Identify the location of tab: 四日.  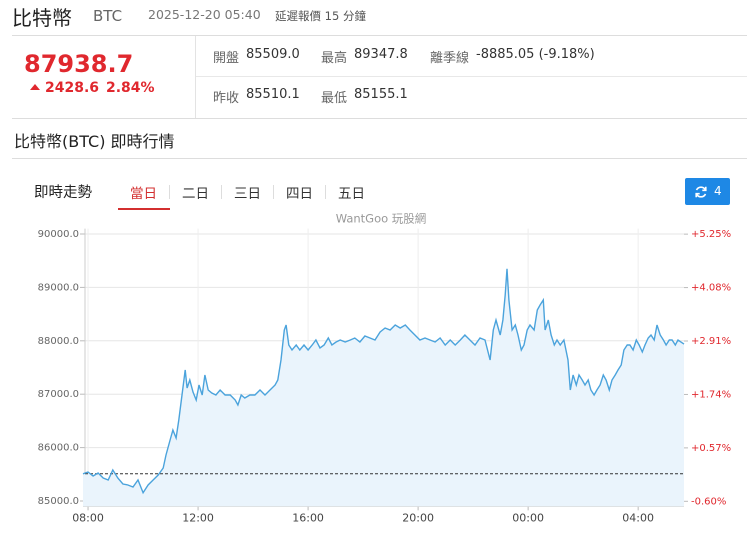
(299, 194).